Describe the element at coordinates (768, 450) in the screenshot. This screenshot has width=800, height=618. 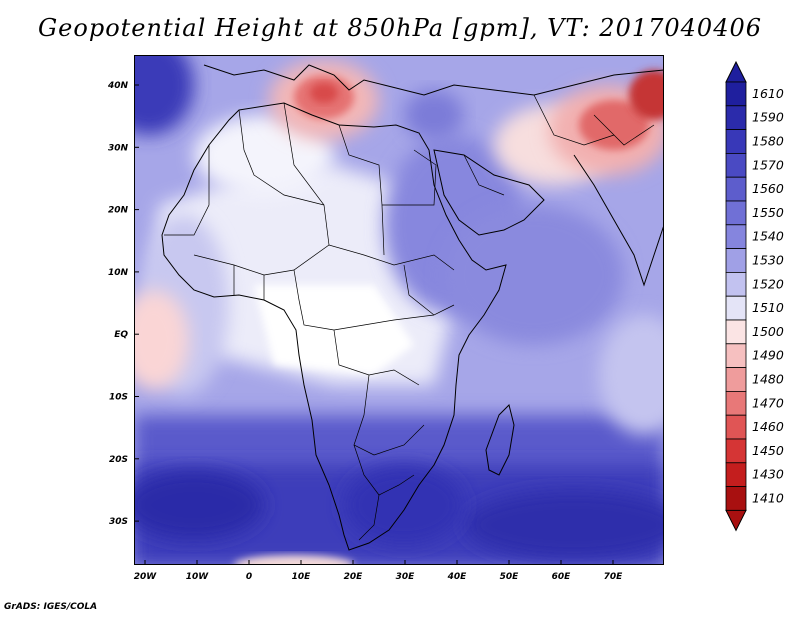
I see `colorbar-label: 1450` at that location.